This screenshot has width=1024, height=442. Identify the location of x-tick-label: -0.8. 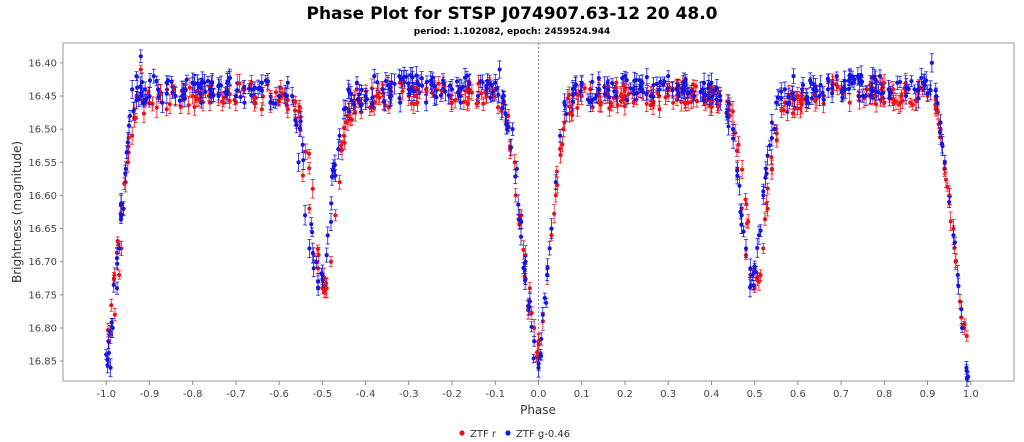
(193, 394).